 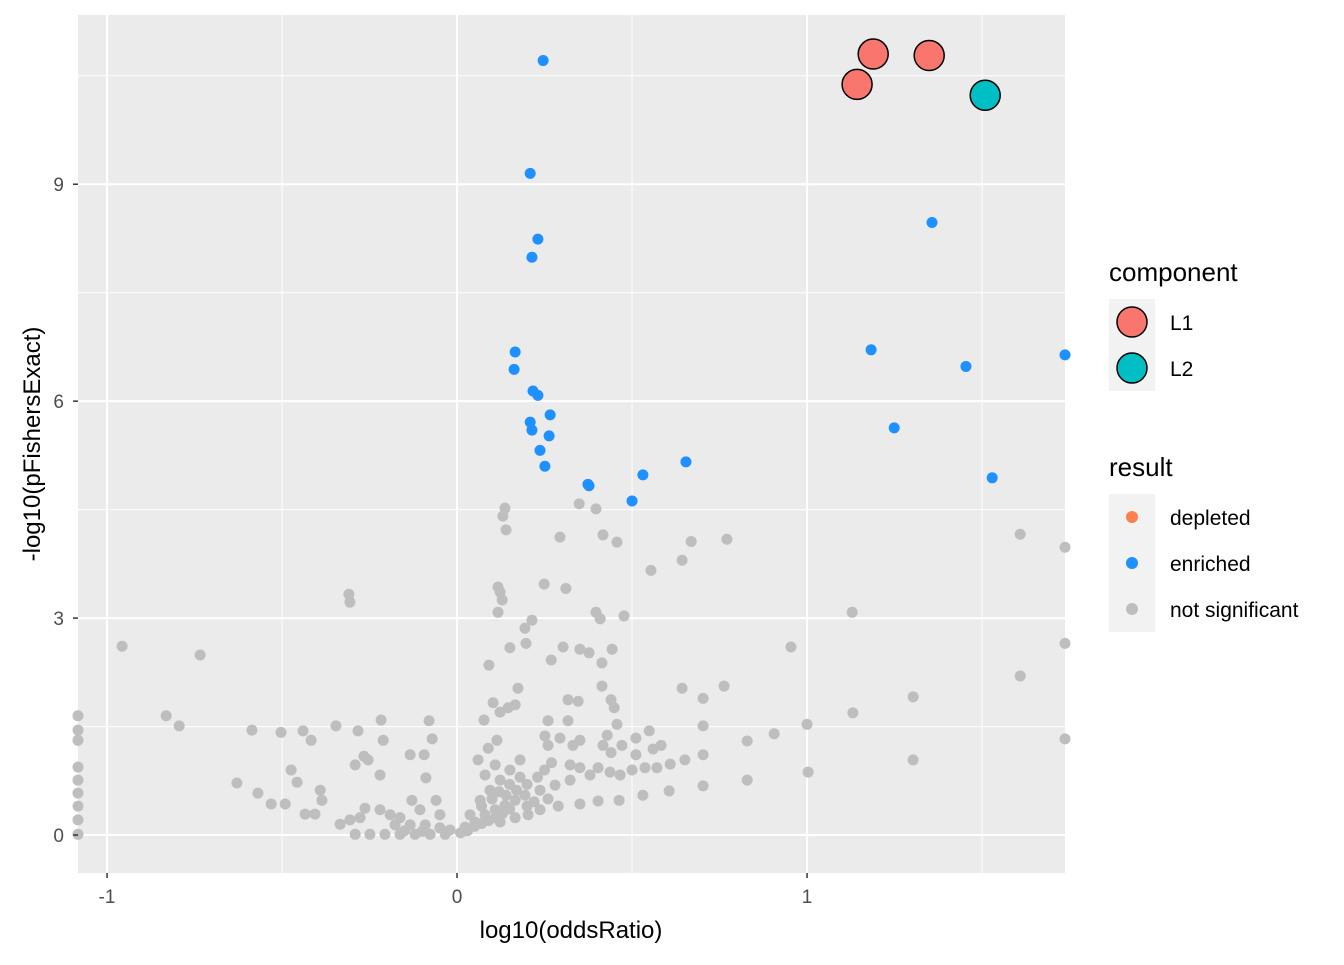 What do you see at coordinates (58, 402) in the screenshot?
I see `y-tick-label: 6` at bounding box center [58, 402].